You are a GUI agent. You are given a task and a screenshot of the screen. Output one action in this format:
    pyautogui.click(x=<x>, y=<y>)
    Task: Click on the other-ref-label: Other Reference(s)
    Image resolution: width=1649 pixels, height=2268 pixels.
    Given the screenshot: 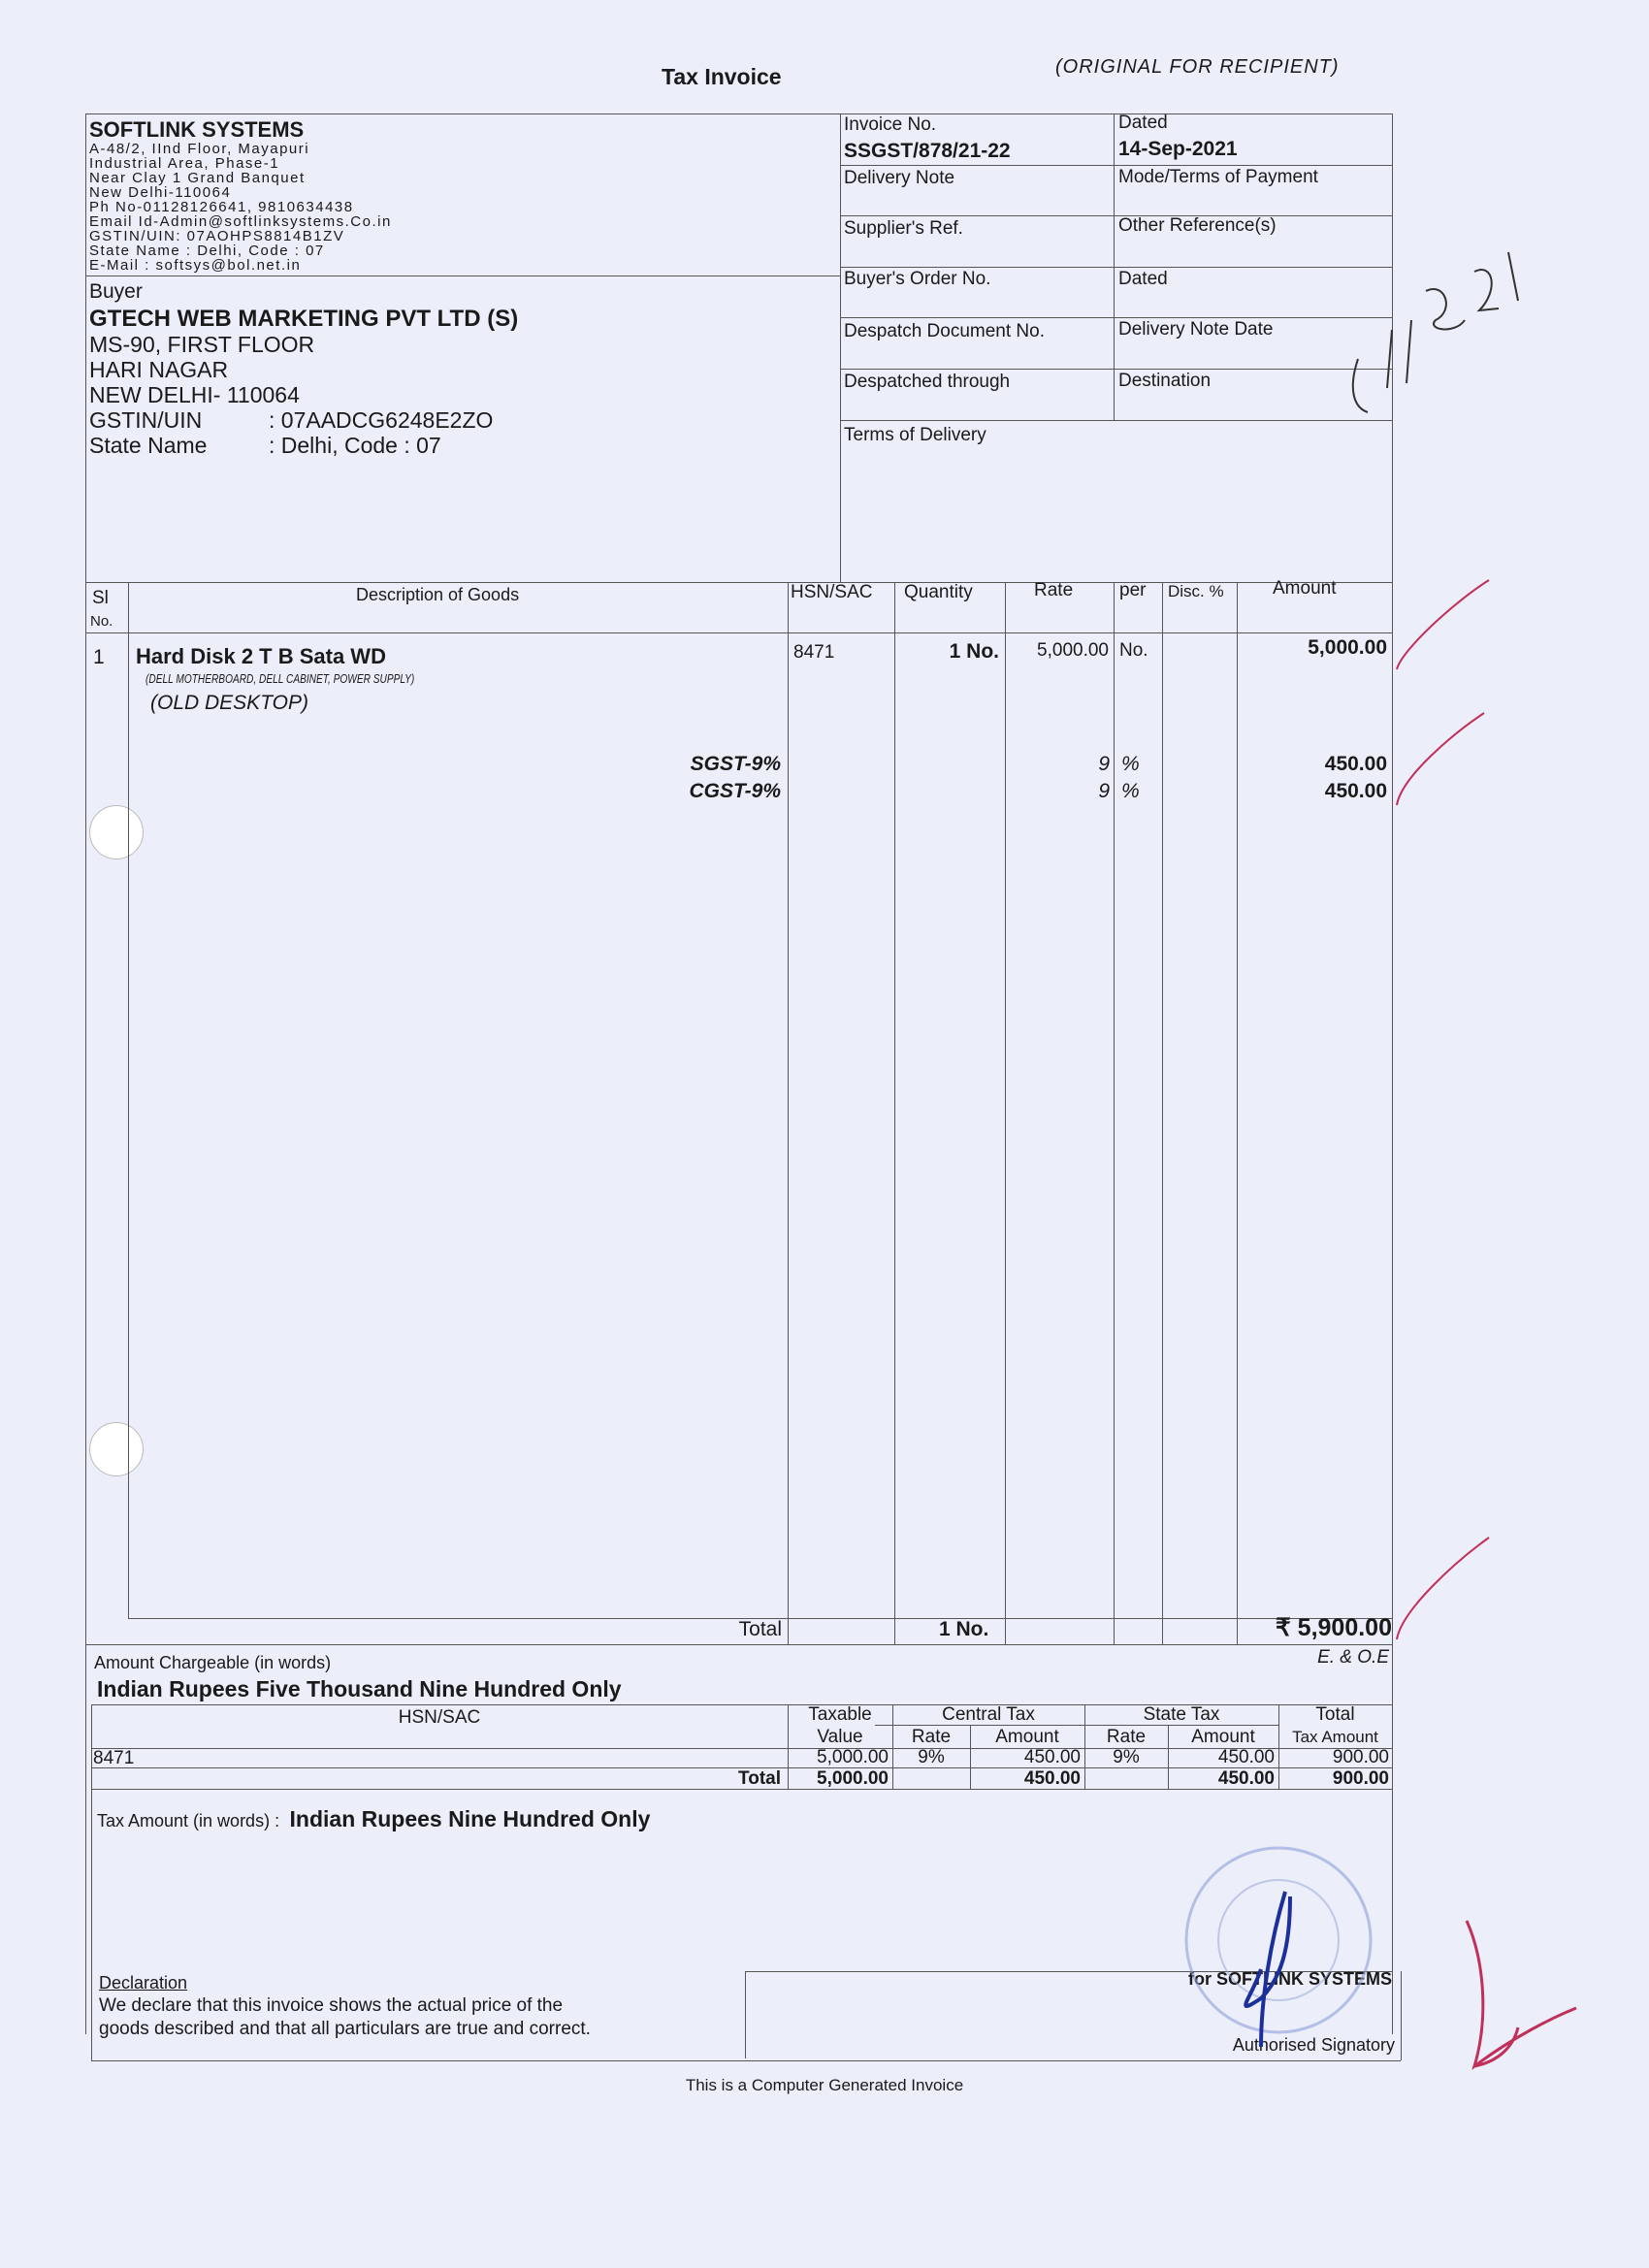 What is the action you would take?
    pyautogui.click(x=1197, y=225)
    